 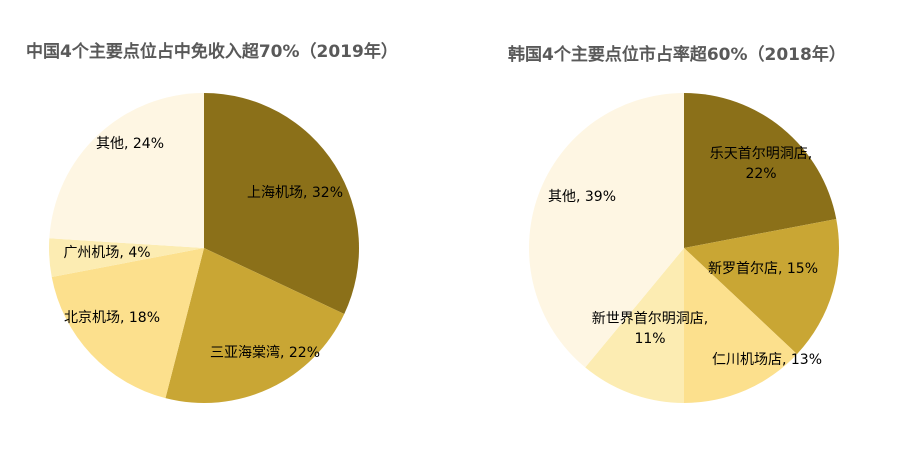 I want to click on slice-label-china-1: 三亚海棠湾, 22%, so click(x=265, y=352).